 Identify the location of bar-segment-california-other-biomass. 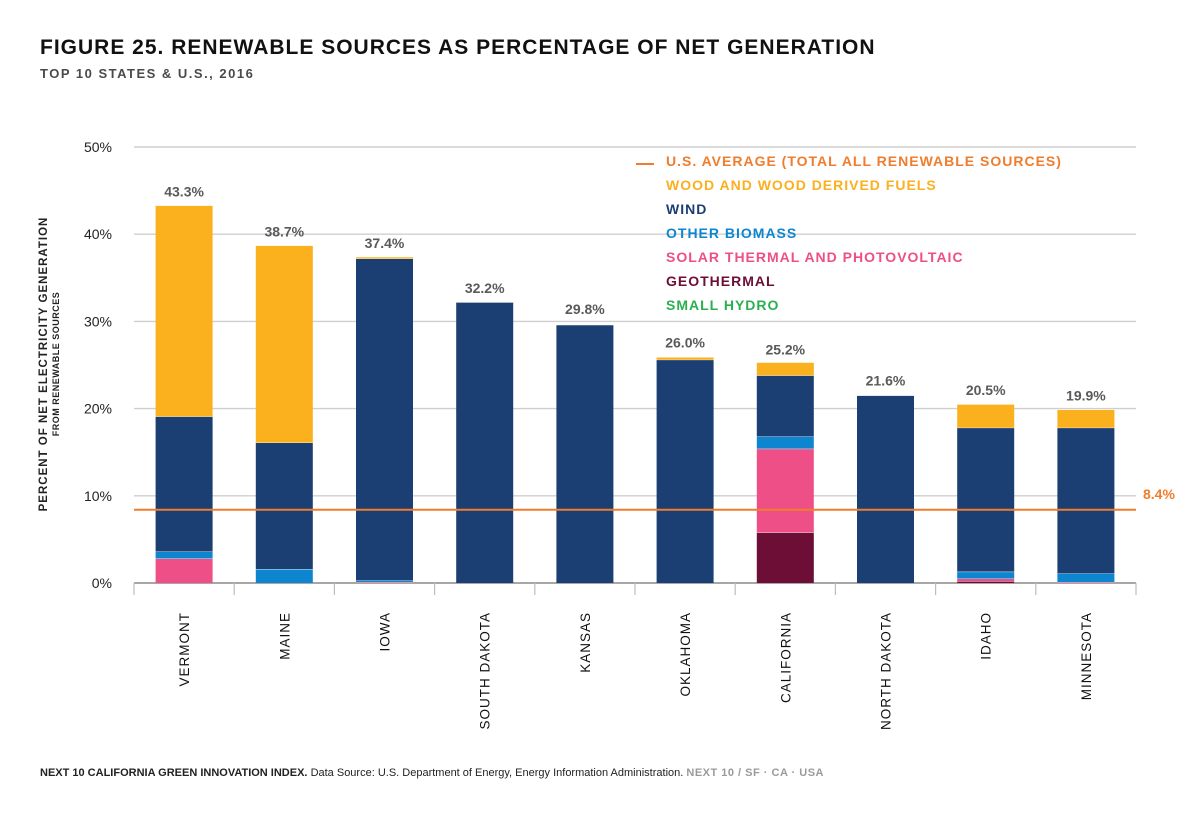
(785, 442).